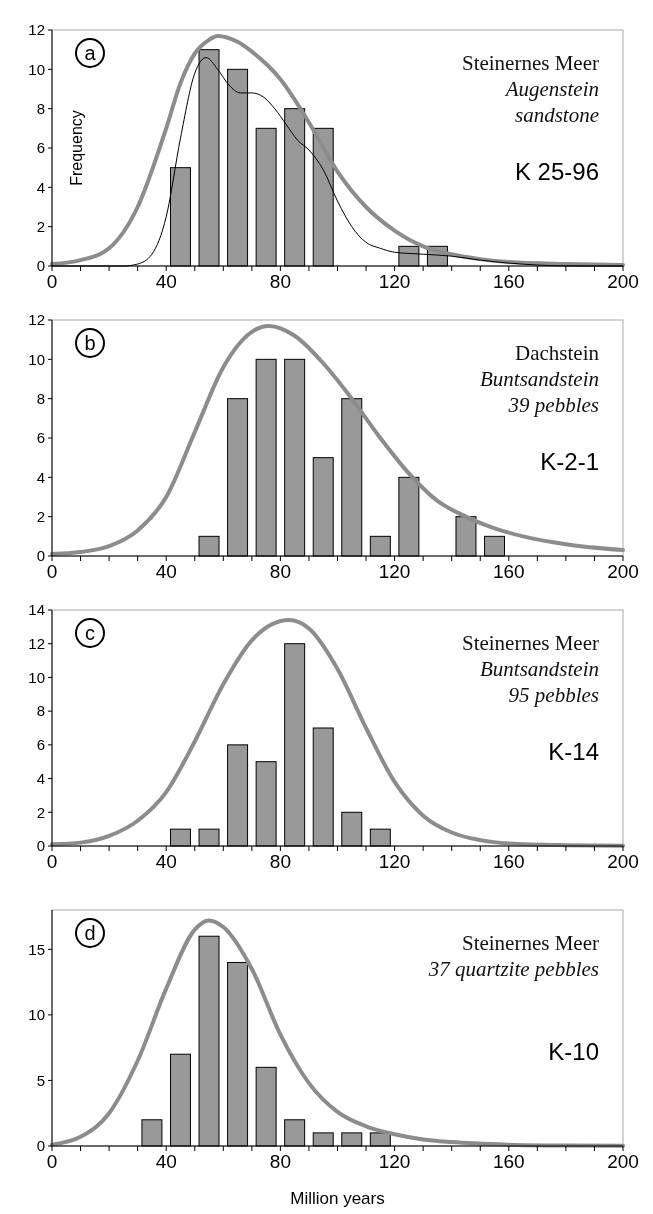 This screenshot has height=1214, width=653. What do you see at coordinates (557, 353) in the screenshot?
I see `annotation: Dachstein` at bounding box center [557, 353].